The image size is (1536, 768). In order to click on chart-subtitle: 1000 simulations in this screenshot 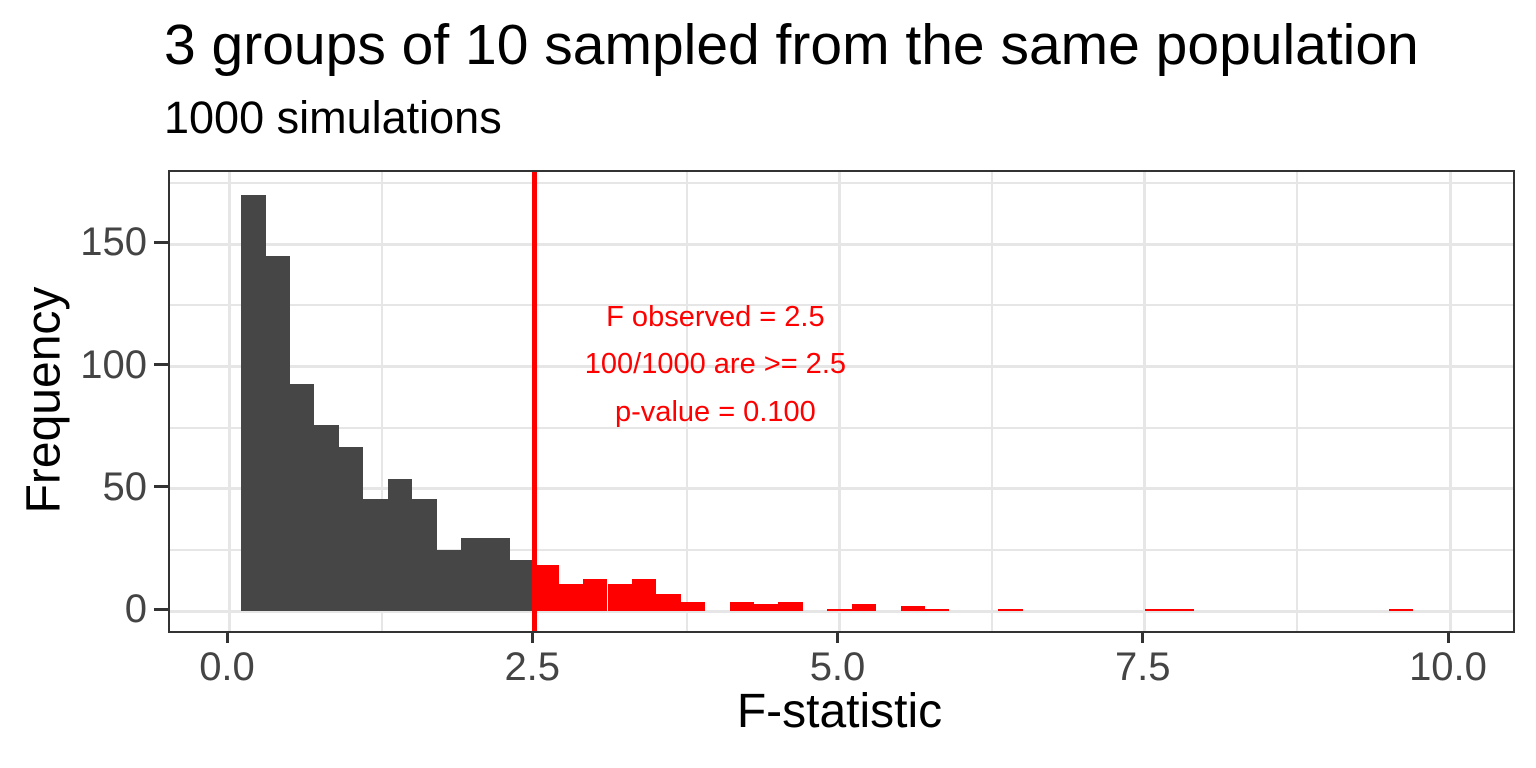, I will do `click(333, 117)`.